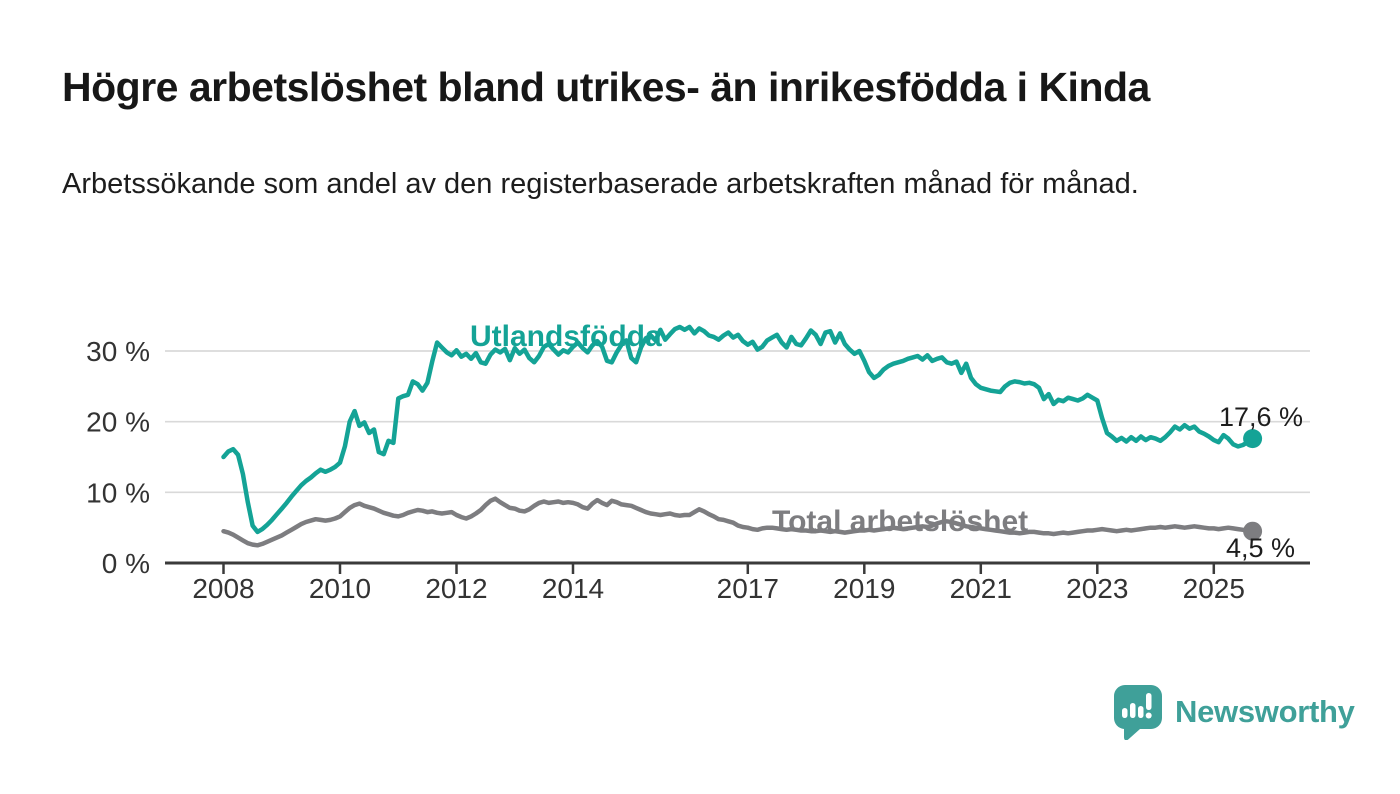  What do you see at coordinates (118, 492) in the screenshot?
I see `y-tick-label-10: 10 %` at bounding box center [118, 492].